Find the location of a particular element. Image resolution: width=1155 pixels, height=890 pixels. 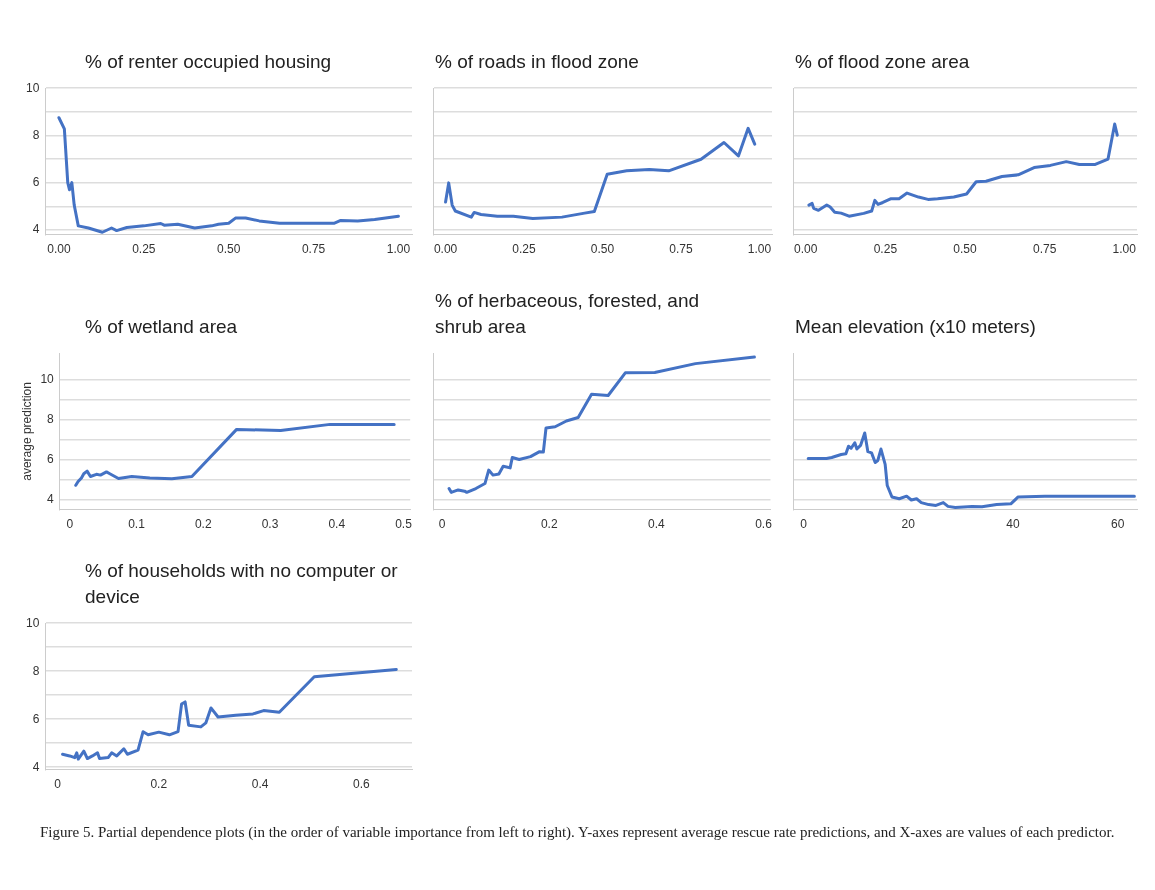

chart-title: % of wetland area is located at coordinates (161, 327).